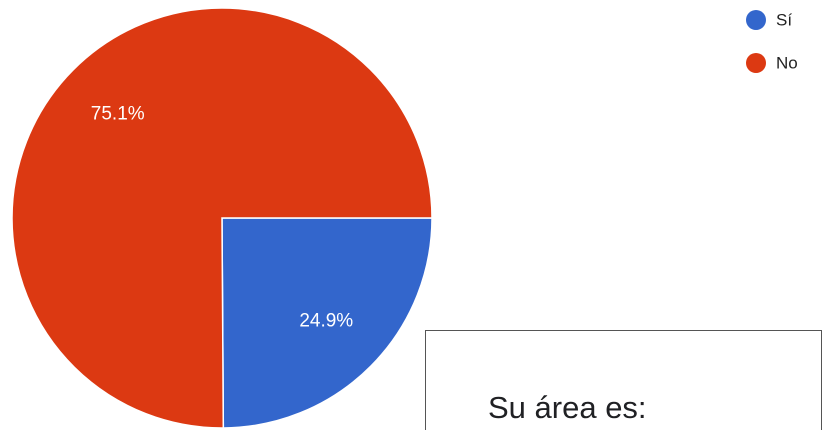 The width and height of the screenshot is (822, 430). Describe the element at coordinates (567, 407) in the screenshot. I see `card-title: Su área es:` at that location.